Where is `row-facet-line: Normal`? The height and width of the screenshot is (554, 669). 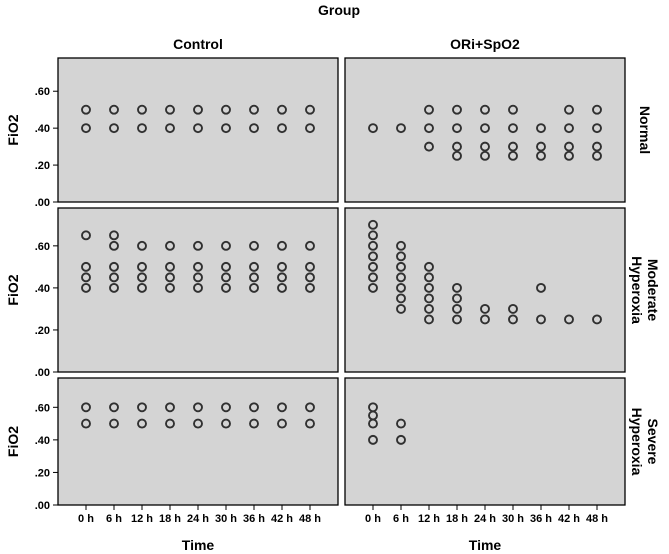 row-facet-line: Normal is located at coordinates (645, 130).